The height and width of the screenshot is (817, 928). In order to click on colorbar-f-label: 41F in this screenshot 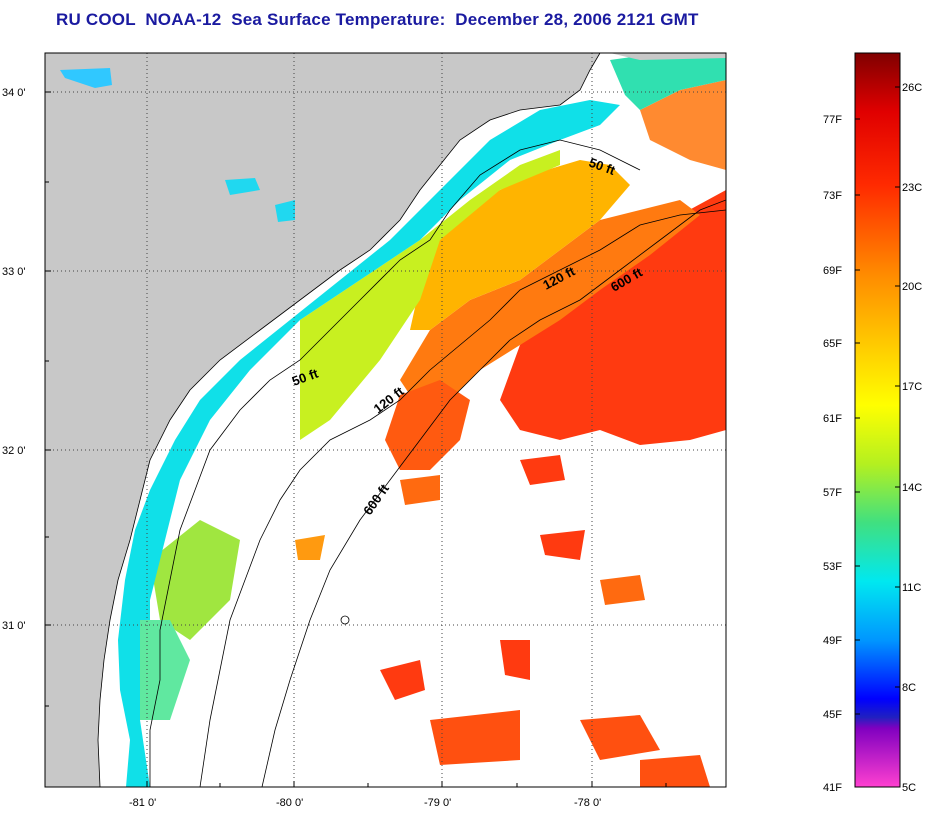, I will do `click(832, 788)`.